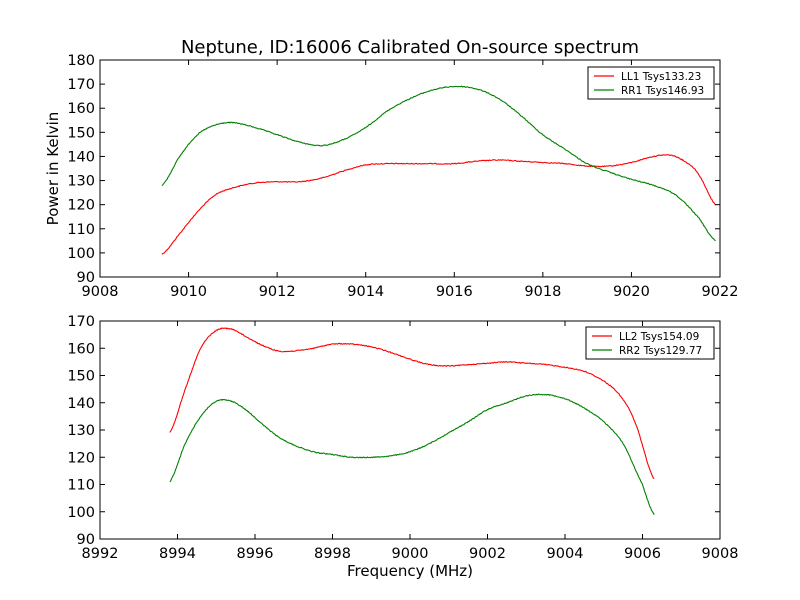 The width and height of the screenshot is (800, 600). Describe the element at coordinates (659, 337) in the screenshot. I see `legend-entry: LL2 Tsys154.09` at that location.